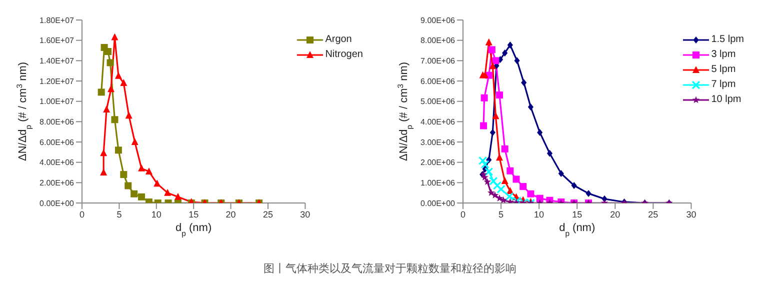 This screenshot has height=290, width=780. Describe the element at coordinates (726, 99) in the screenshot. I see `legend-label: 10 lpm` at that location.